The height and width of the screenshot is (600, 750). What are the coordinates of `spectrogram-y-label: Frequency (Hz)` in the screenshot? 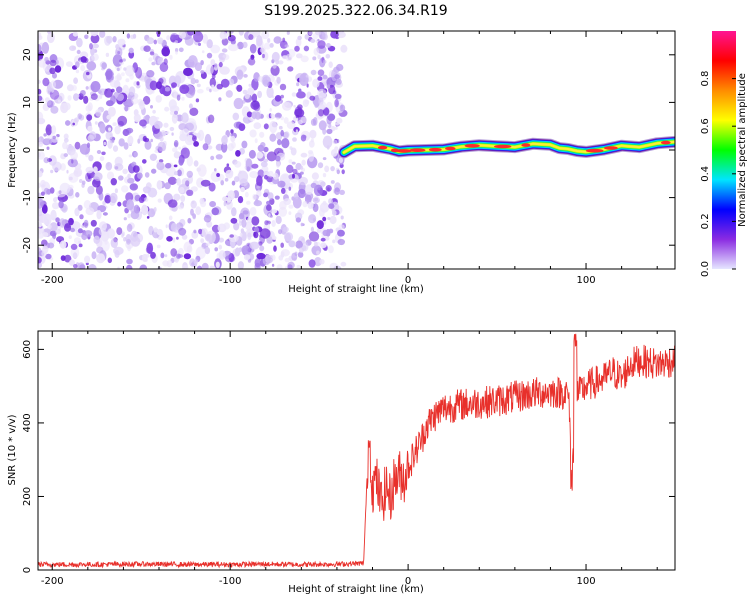 It's located at (12, 150).